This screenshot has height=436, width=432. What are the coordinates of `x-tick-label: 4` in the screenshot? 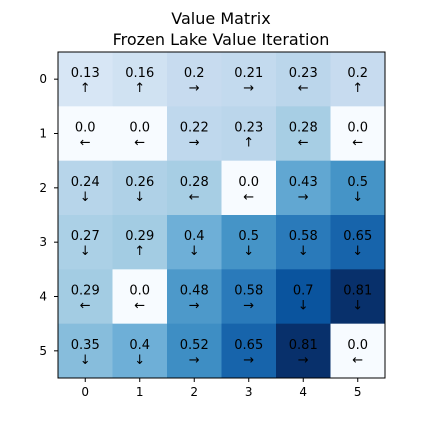 It's located at (303, 392).